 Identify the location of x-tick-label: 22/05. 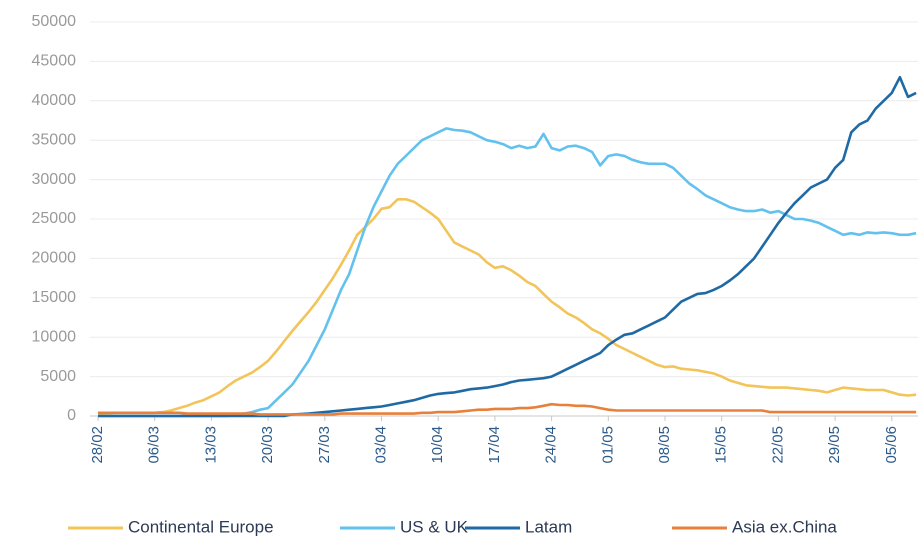
(777, 445).